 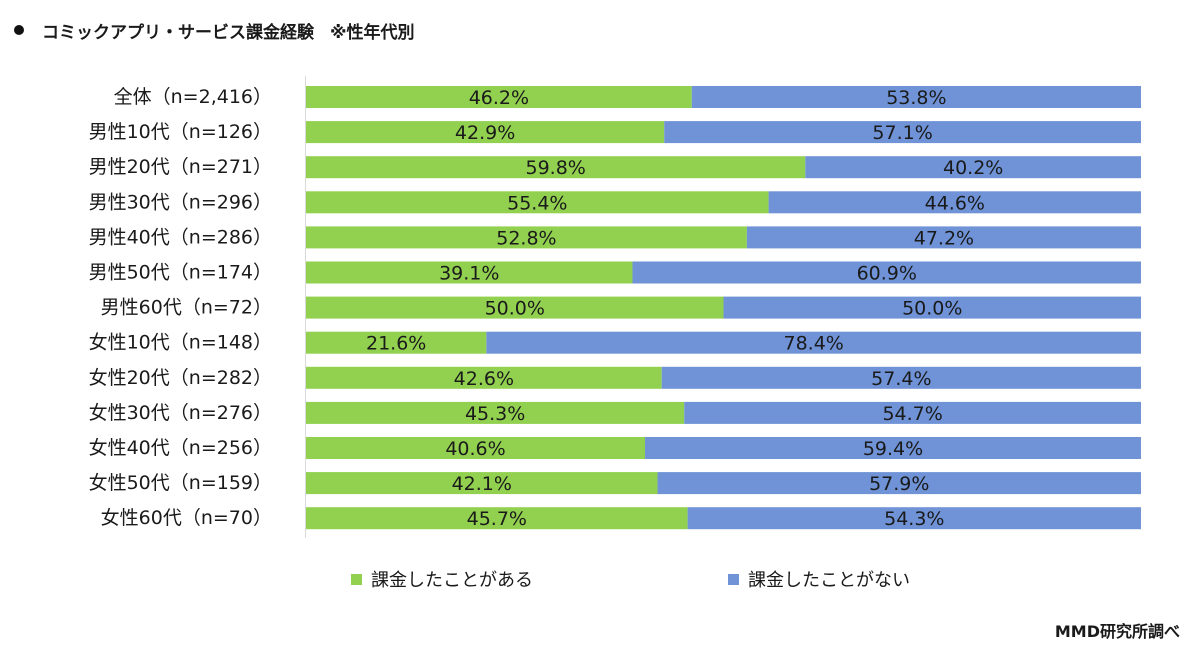 What do you see at coordinates (180, 413) in the screenshot?
I see `category-label: 女性30代（n=276）` at bounding box center [180, 413].